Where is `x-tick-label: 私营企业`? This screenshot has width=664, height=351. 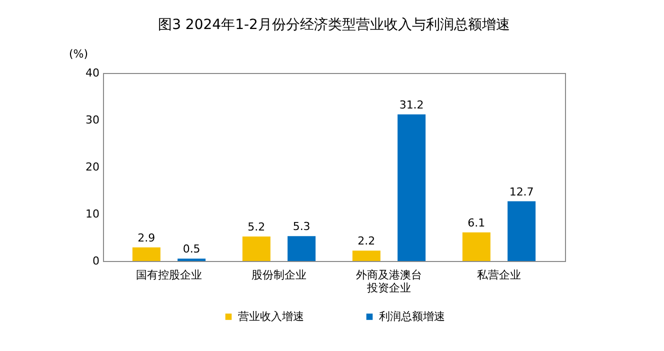 x-tick-label: 私营企业 is located at coordinates (499, 275).